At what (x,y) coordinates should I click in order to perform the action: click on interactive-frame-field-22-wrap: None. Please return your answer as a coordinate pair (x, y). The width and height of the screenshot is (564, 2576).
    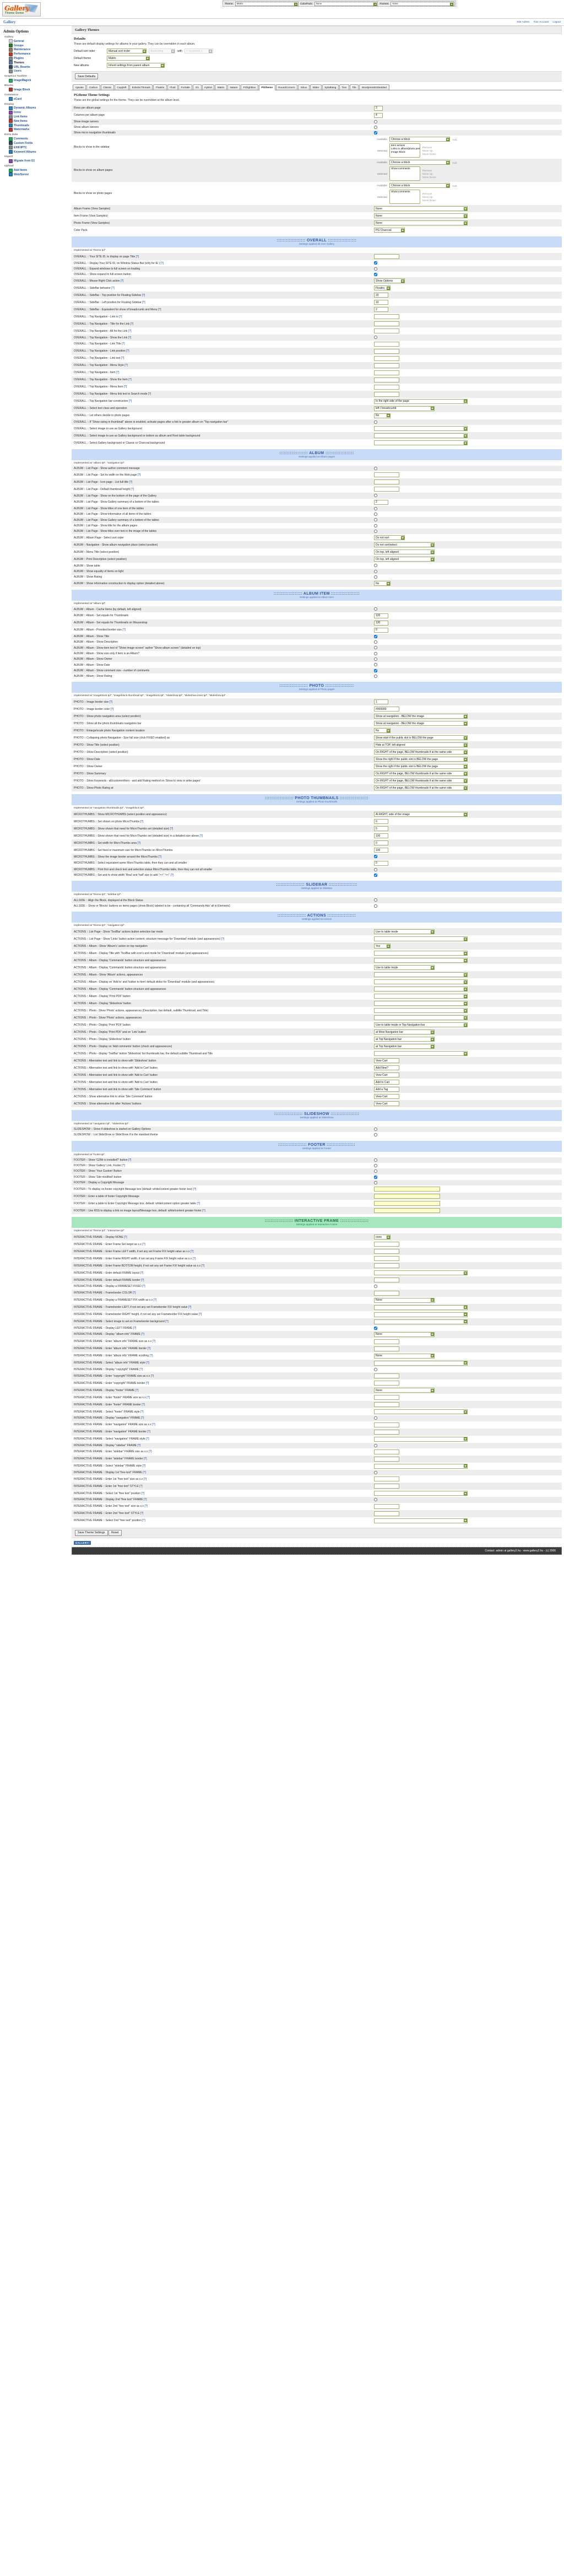
    Looking at the image, I should click on (404, 1390).